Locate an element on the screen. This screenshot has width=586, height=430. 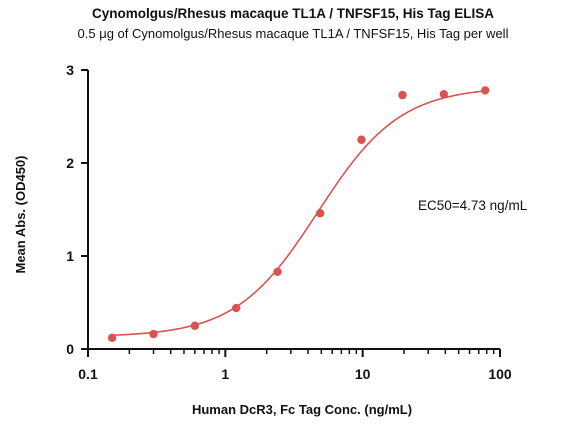
y-tick-label: 1 is located at coordinates (70, 256).